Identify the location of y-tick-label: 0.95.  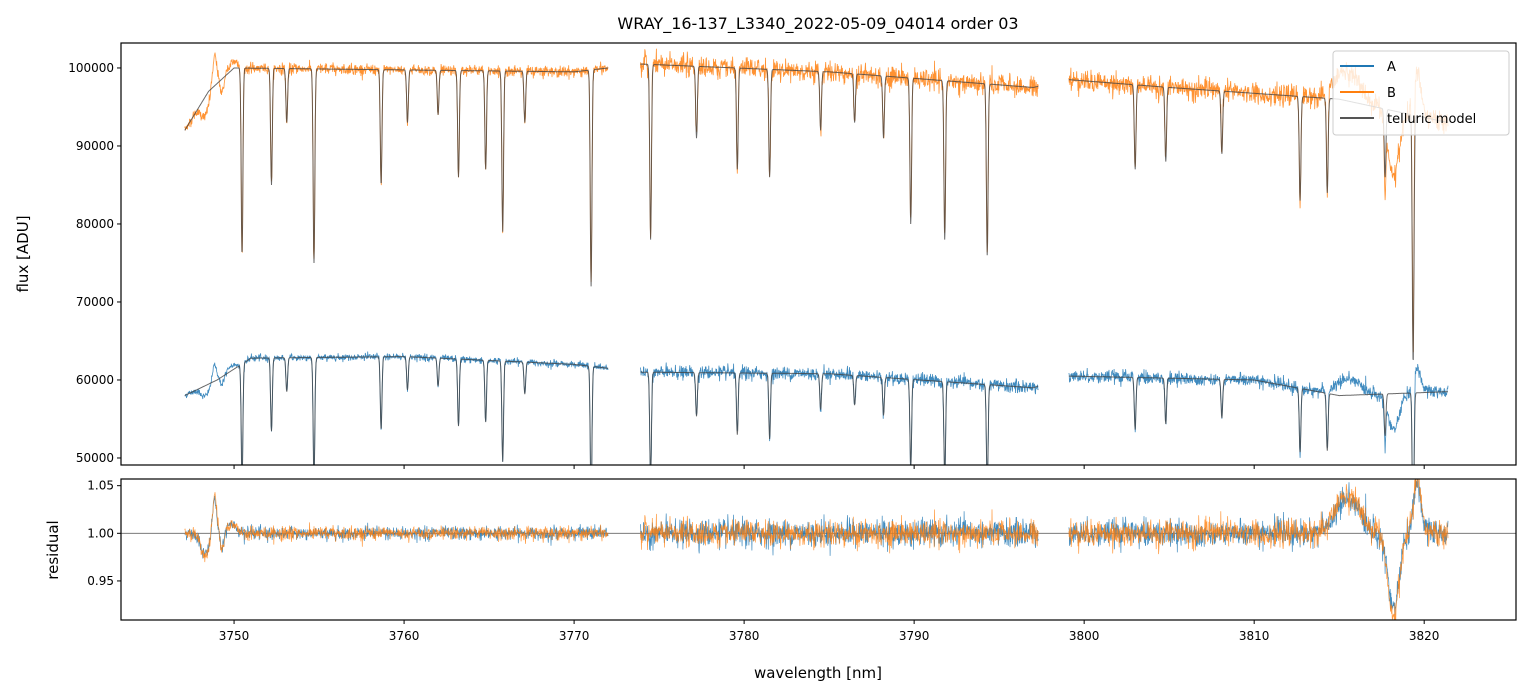
(100, 581).